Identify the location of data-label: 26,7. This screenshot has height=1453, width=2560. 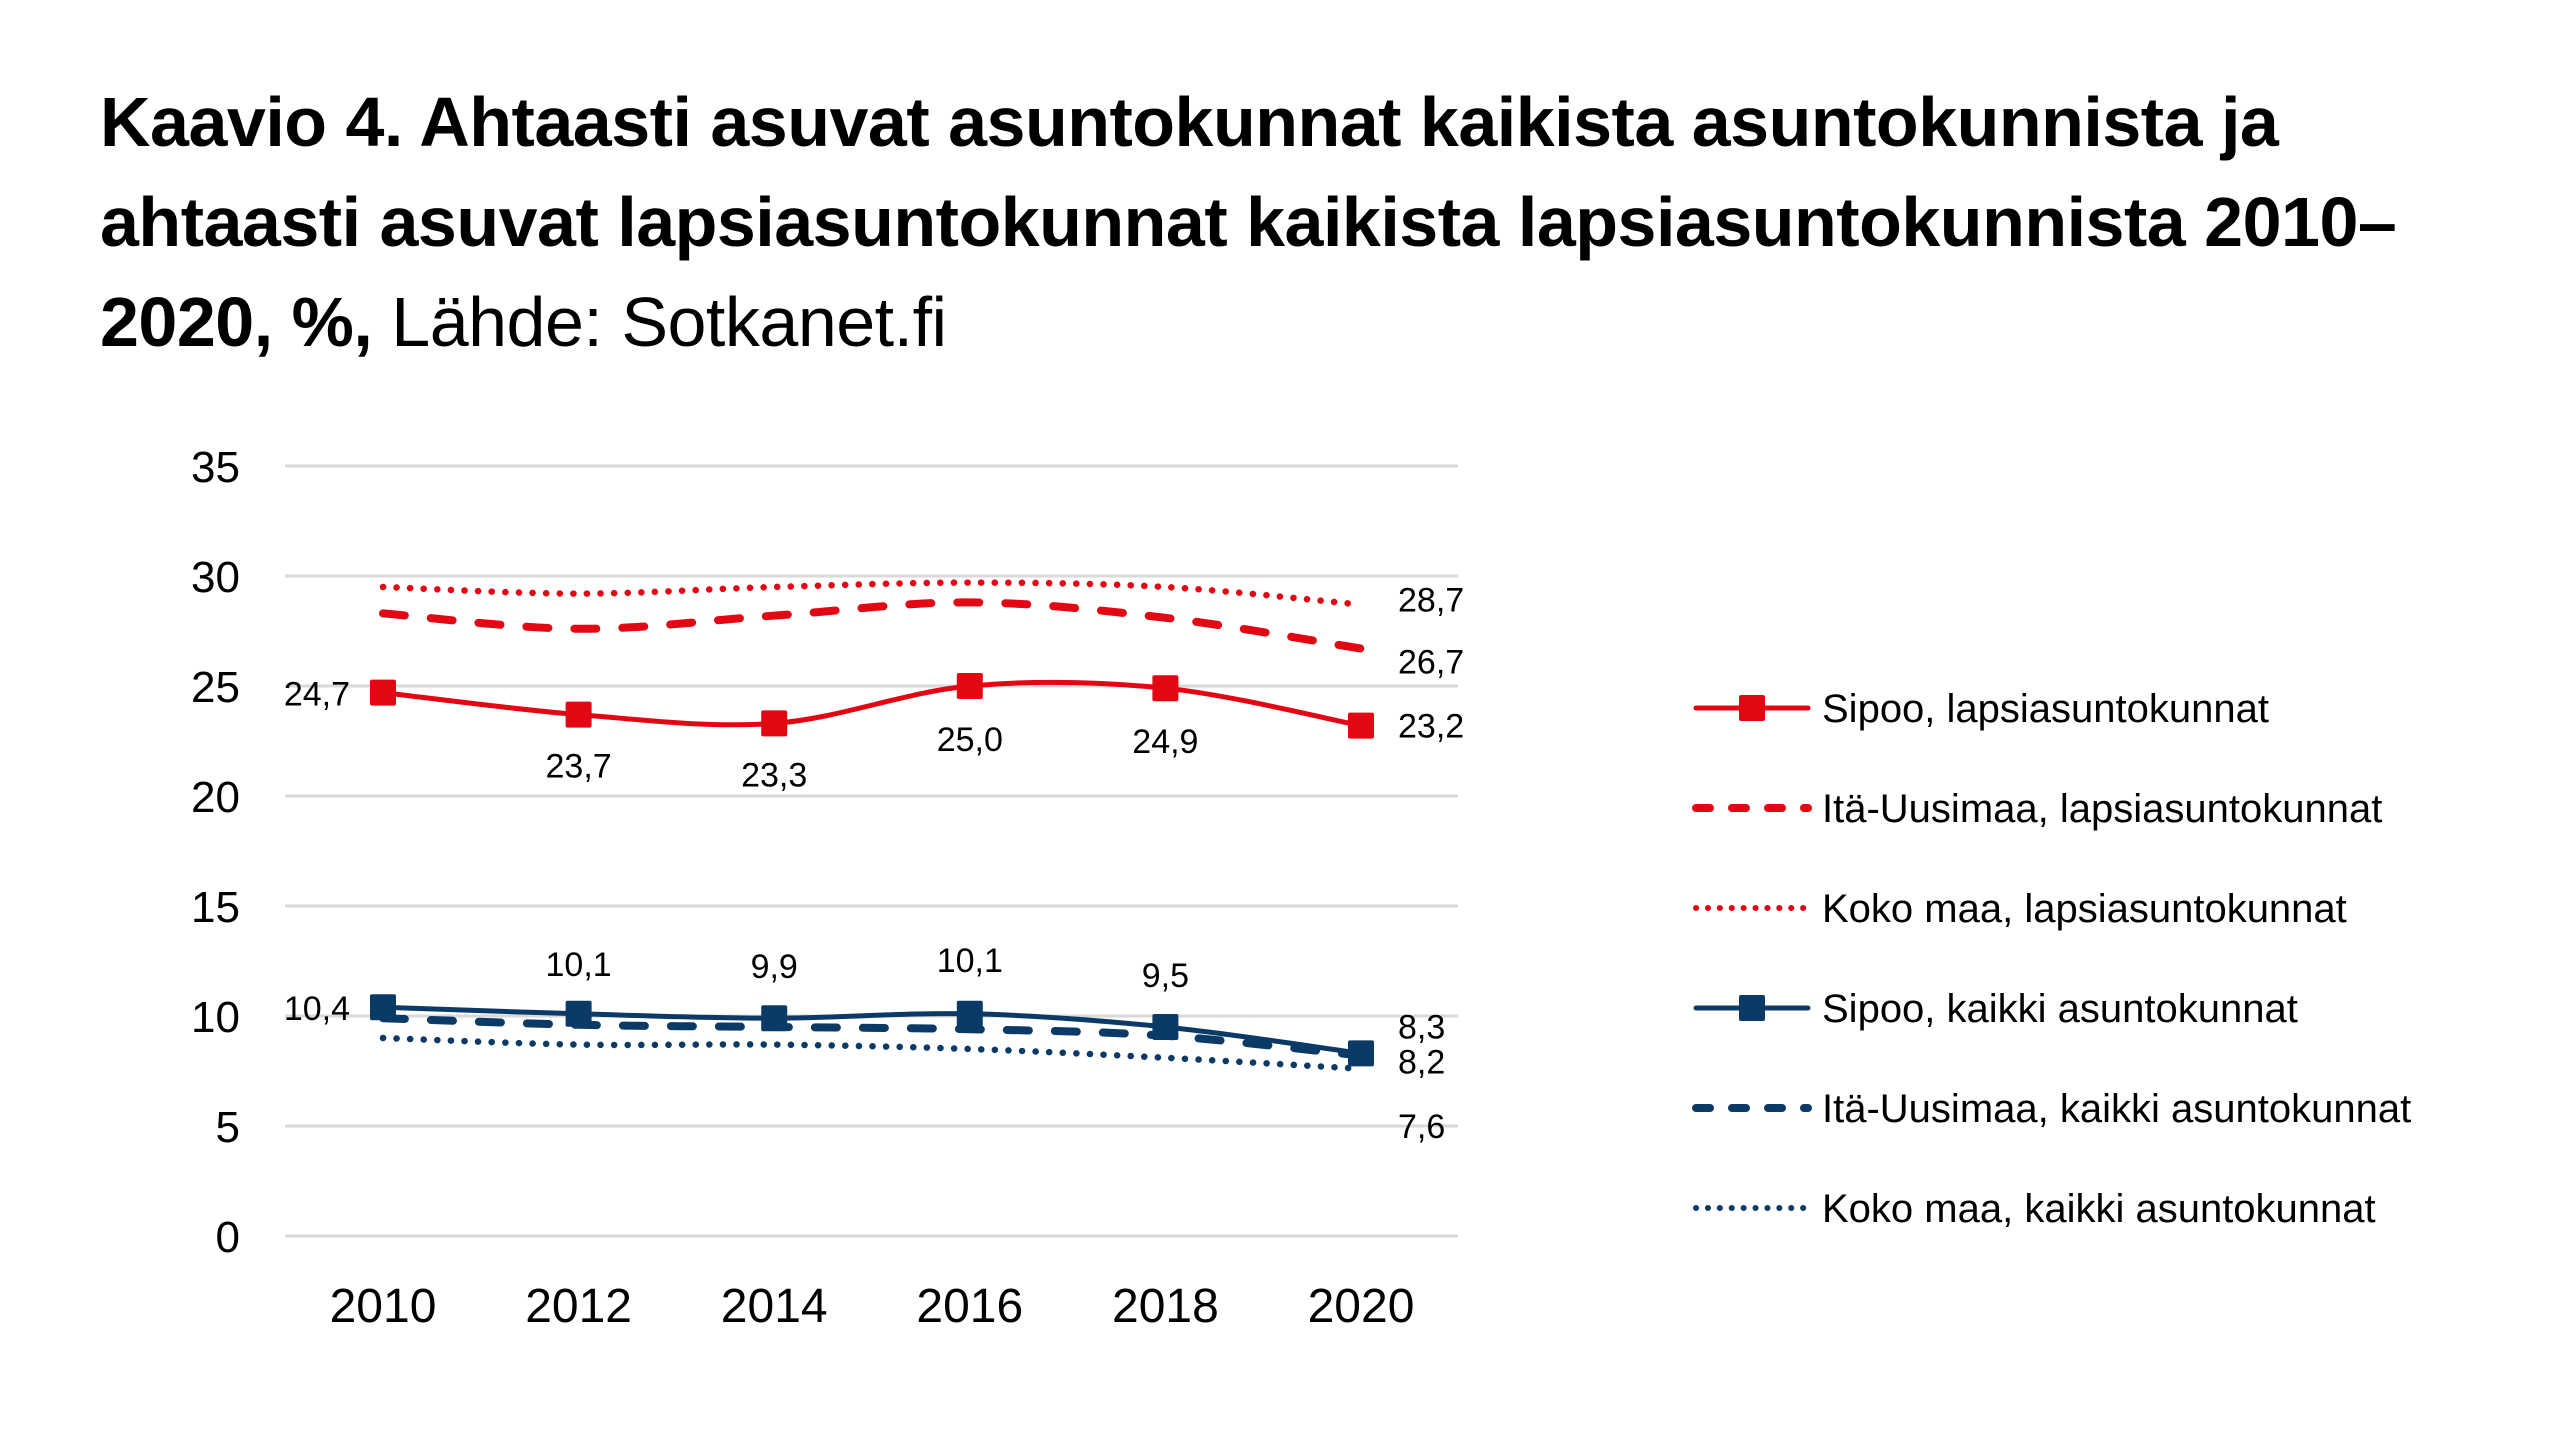
(1431, 663).